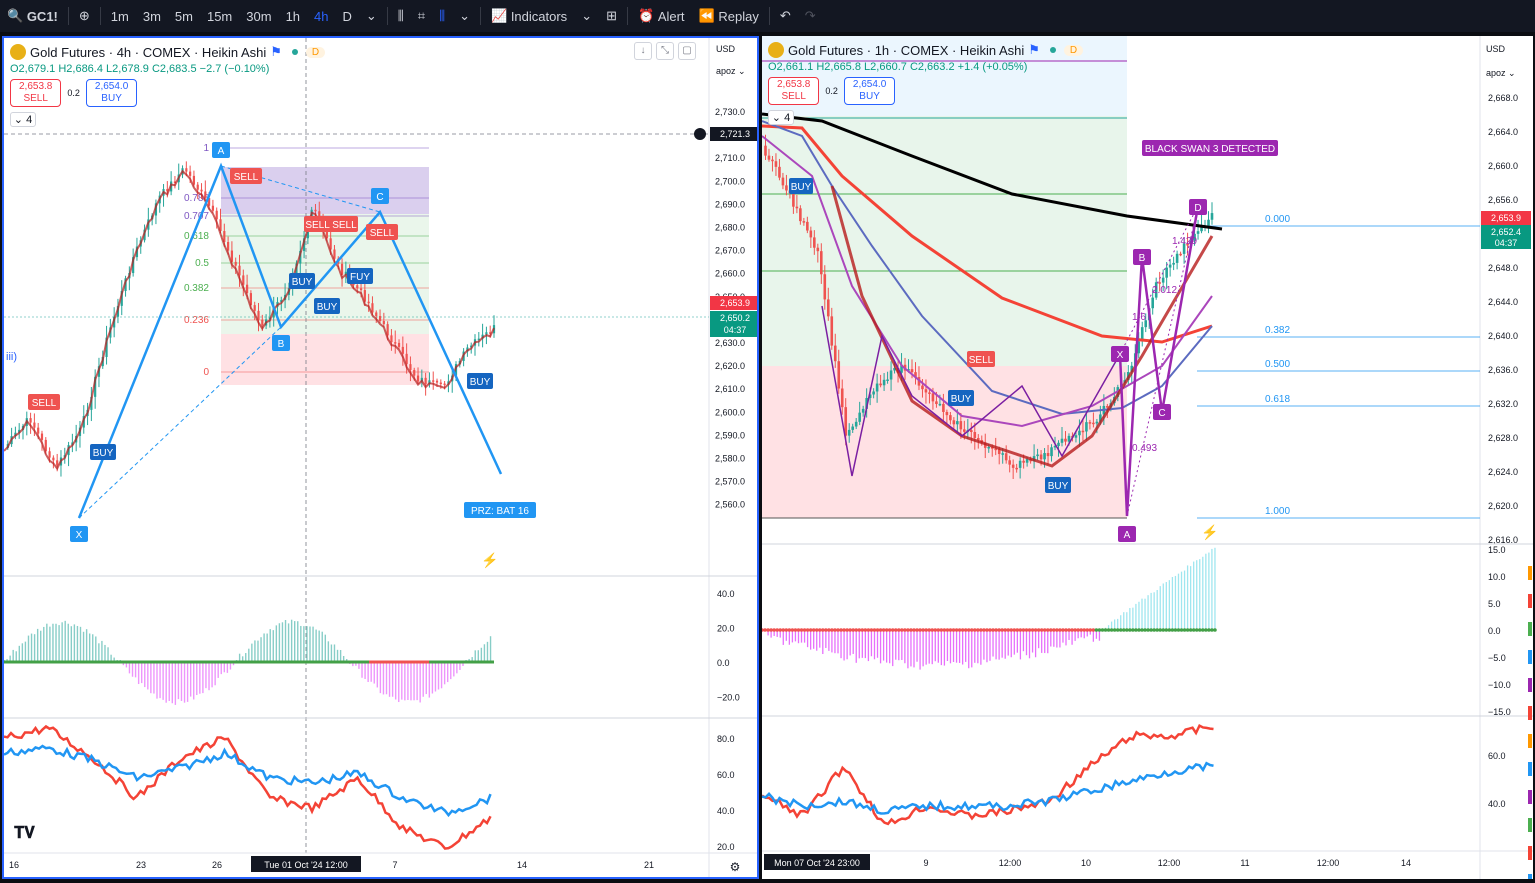 The height and width of the screenshot is (883, 1535). I want to click on left-buy-button: 2,654.0 BUY, so click(111, 93).